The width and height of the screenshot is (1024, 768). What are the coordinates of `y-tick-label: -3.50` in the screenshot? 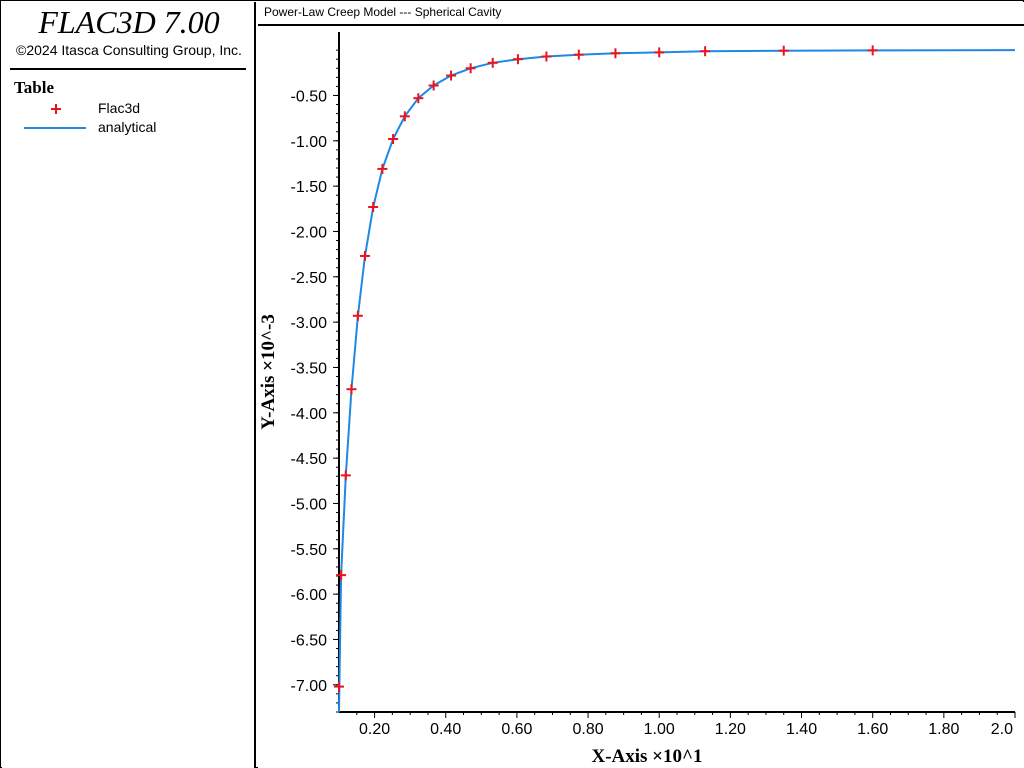 It's located at (309, 368).